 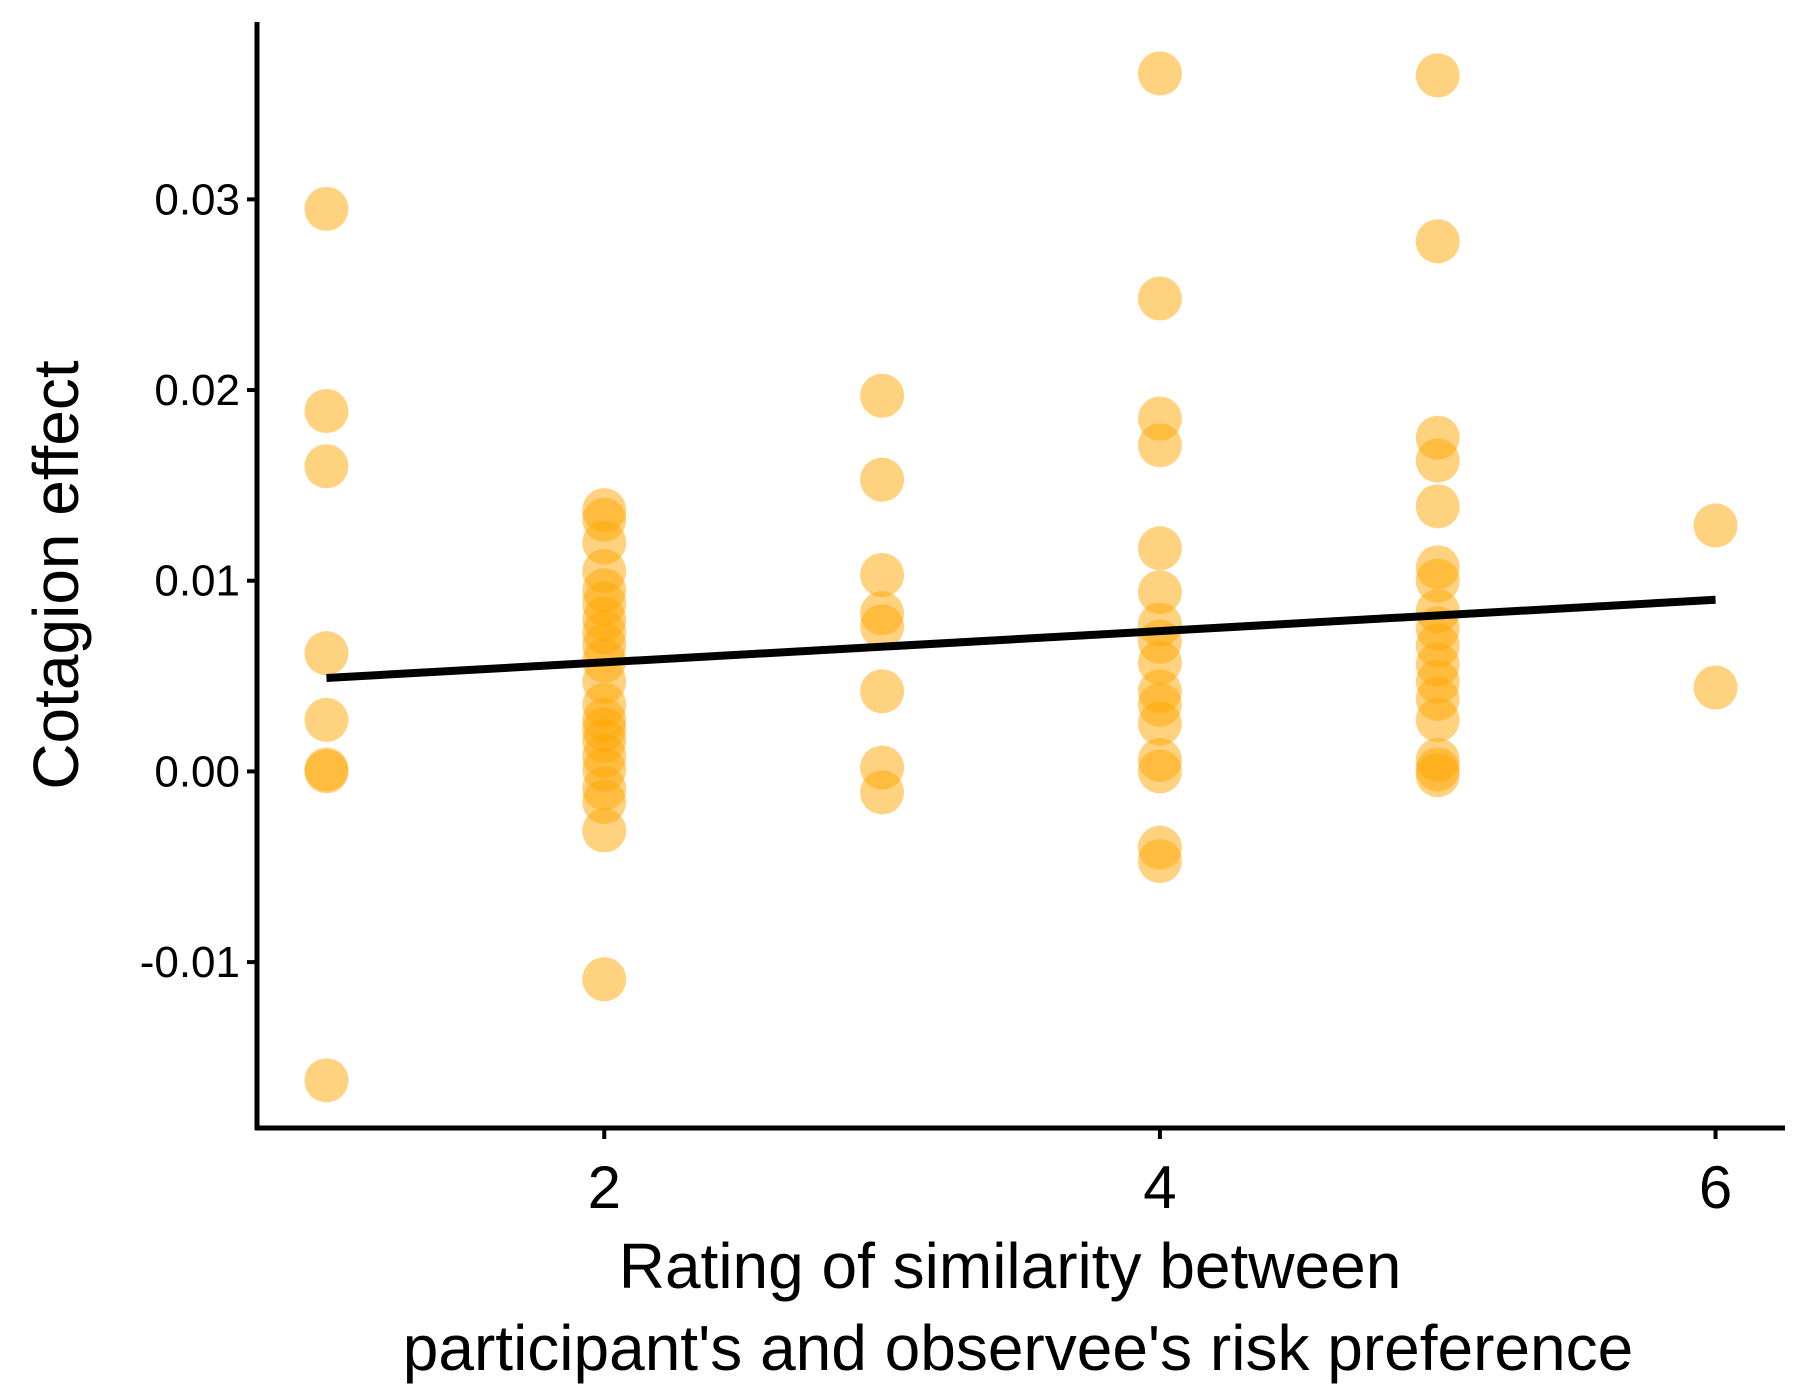 I want to click on x-ticks: 2 4 6, so click(x=1160, y=1174).